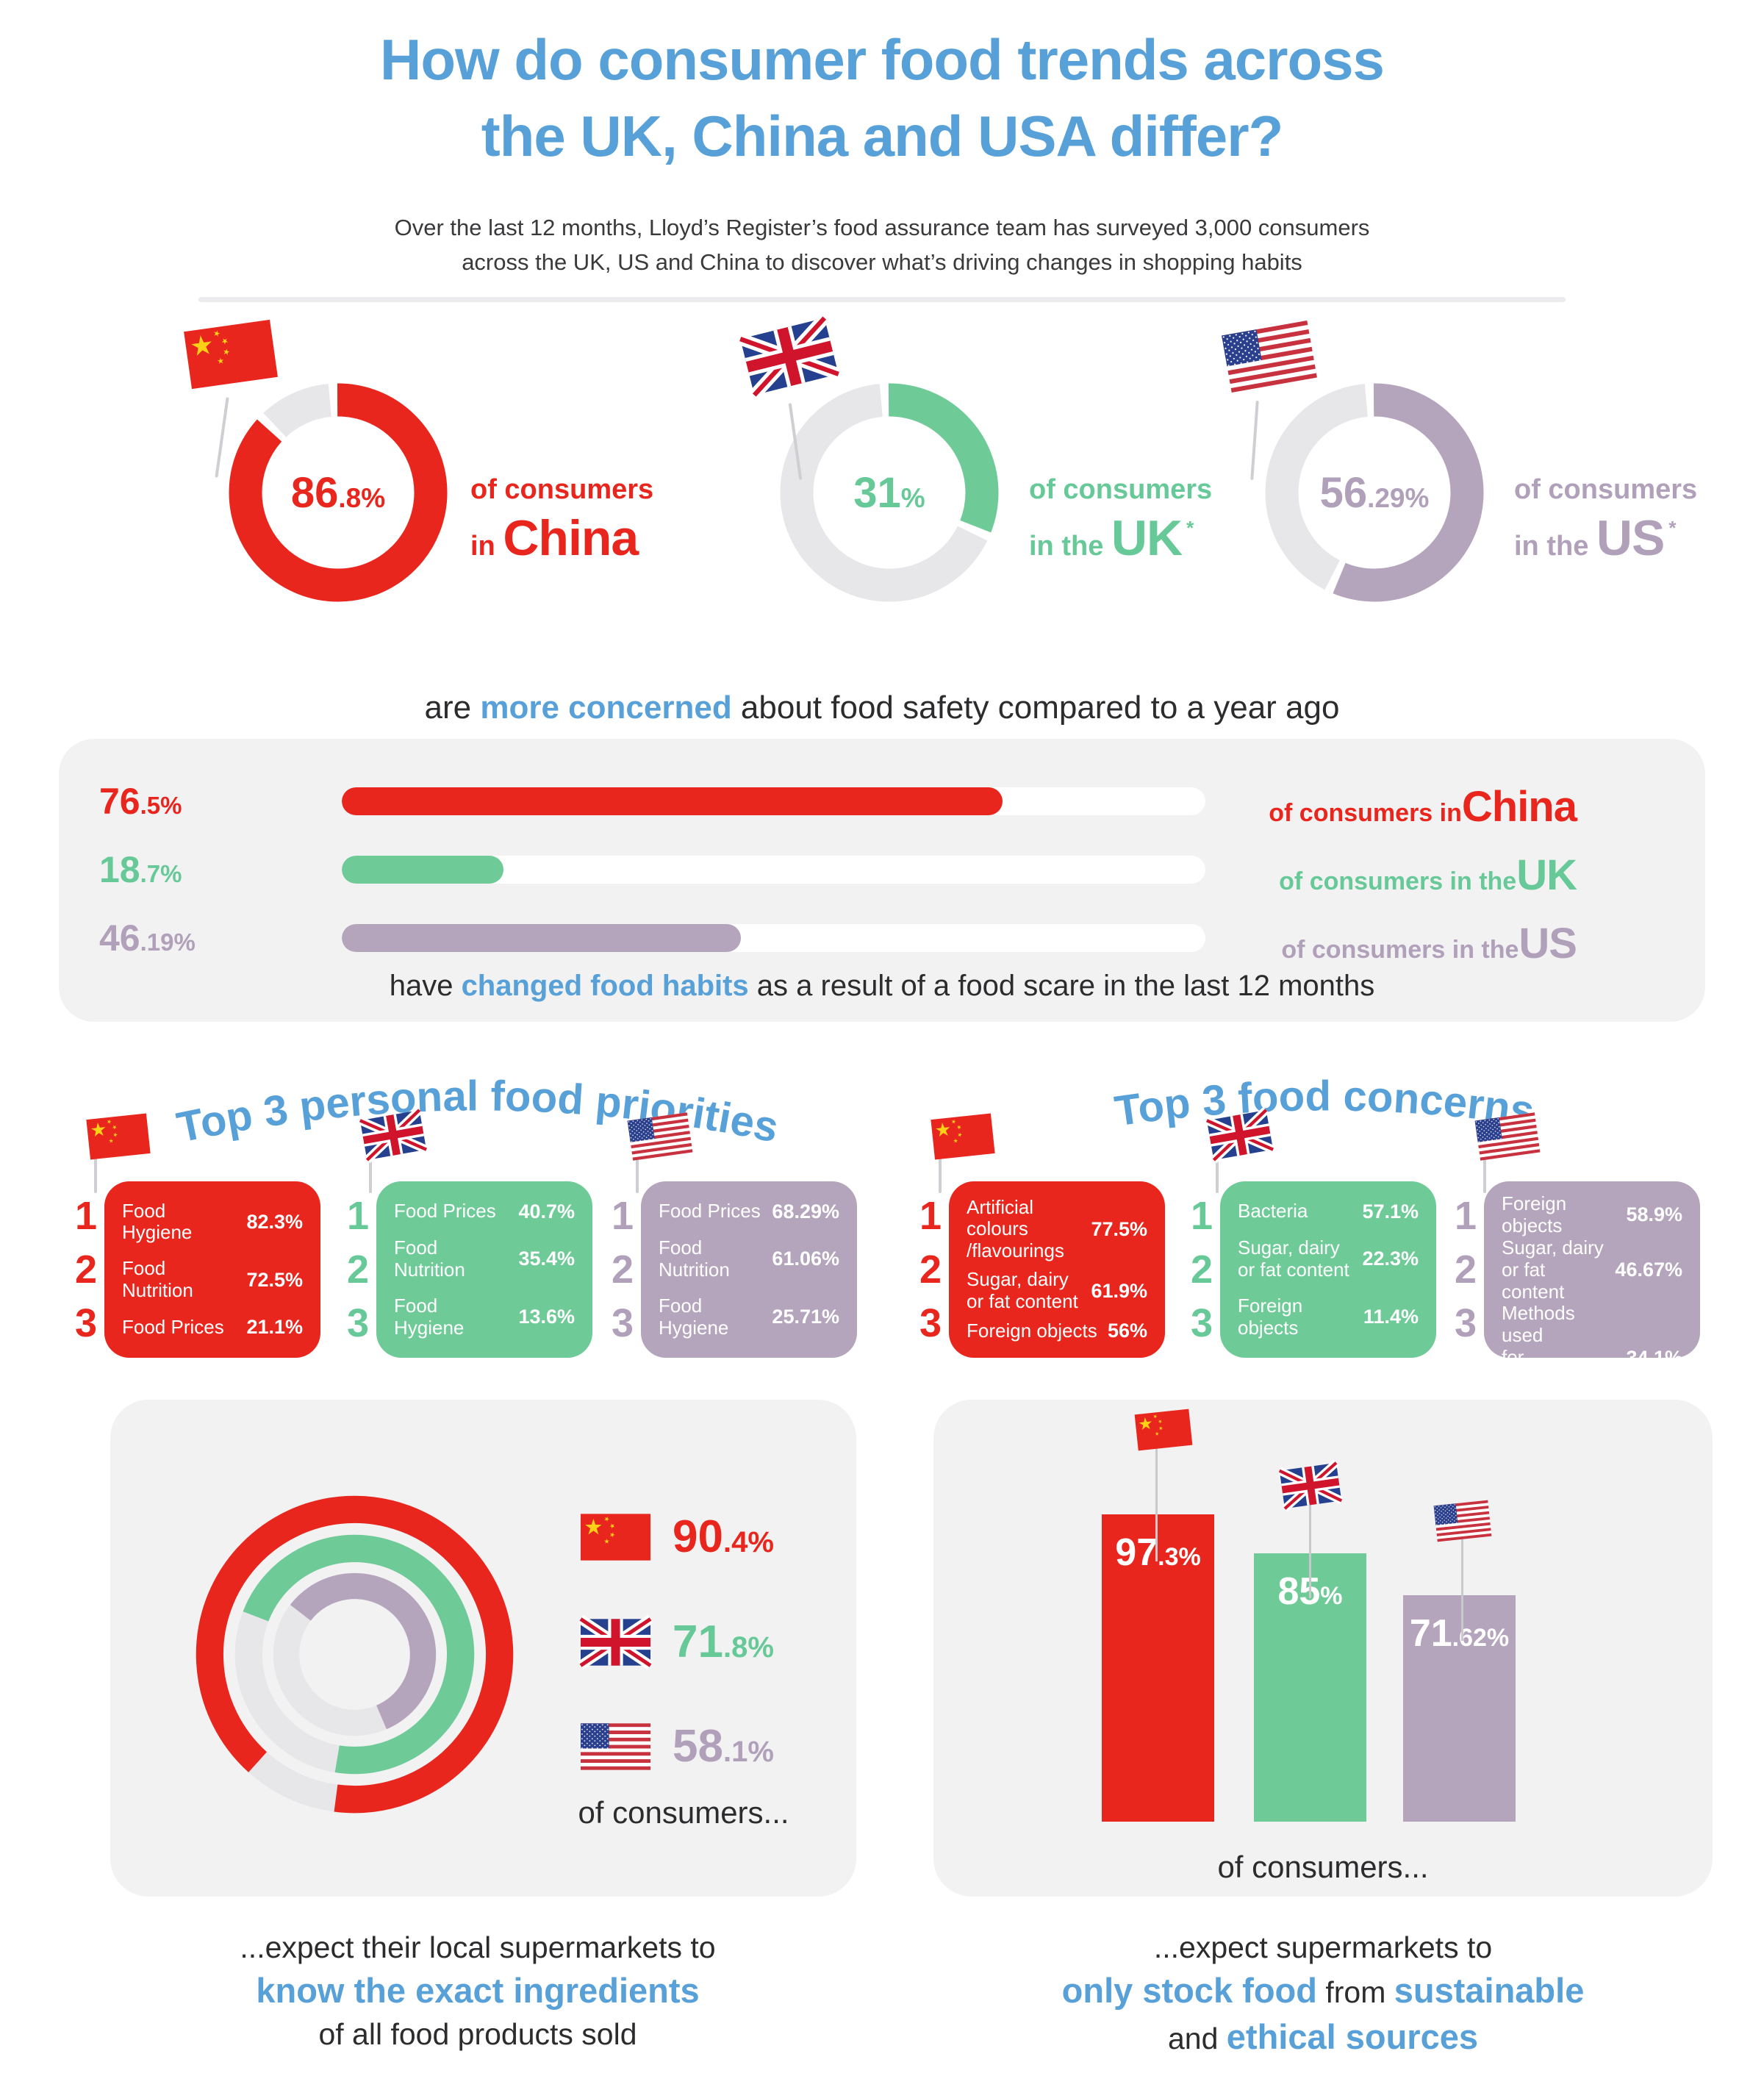 The image size is (1764, 2076). Describe the element at coordinates (677, 1642) in the screenshot. I see `legend-row-uk: 71.8%` at that location.